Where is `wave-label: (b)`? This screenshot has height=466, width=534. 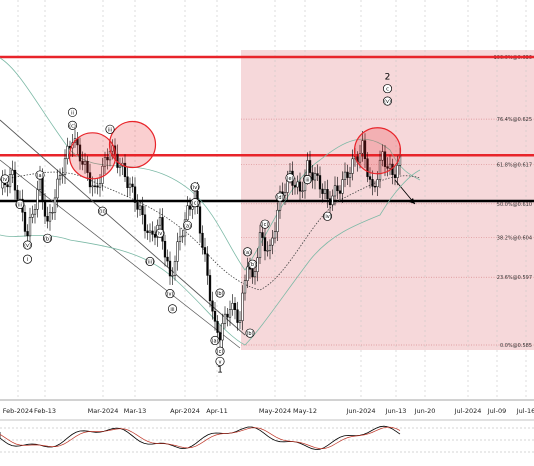
wave-label: (b) is located at coordinates (249, 334).